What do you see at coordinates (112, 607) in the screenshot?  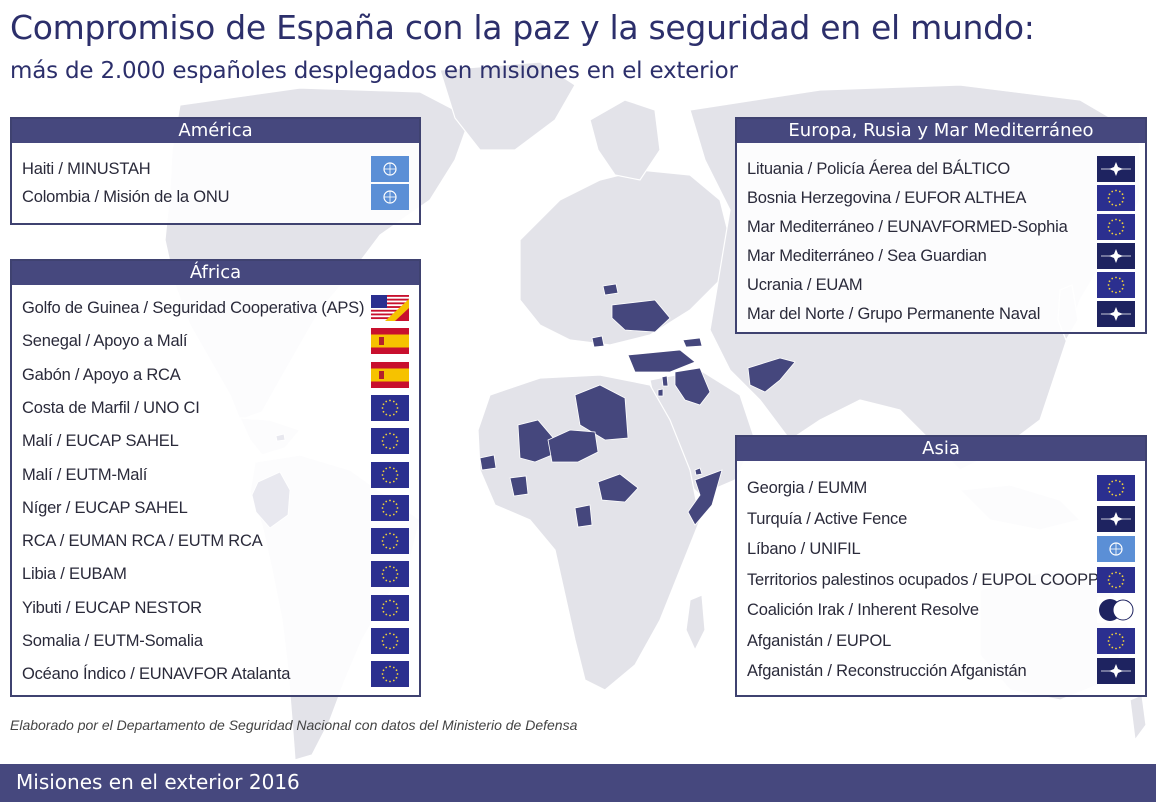 I see `mission-label: Yibuti / EUCAP NESTOR` at bounding box center [112, 607].